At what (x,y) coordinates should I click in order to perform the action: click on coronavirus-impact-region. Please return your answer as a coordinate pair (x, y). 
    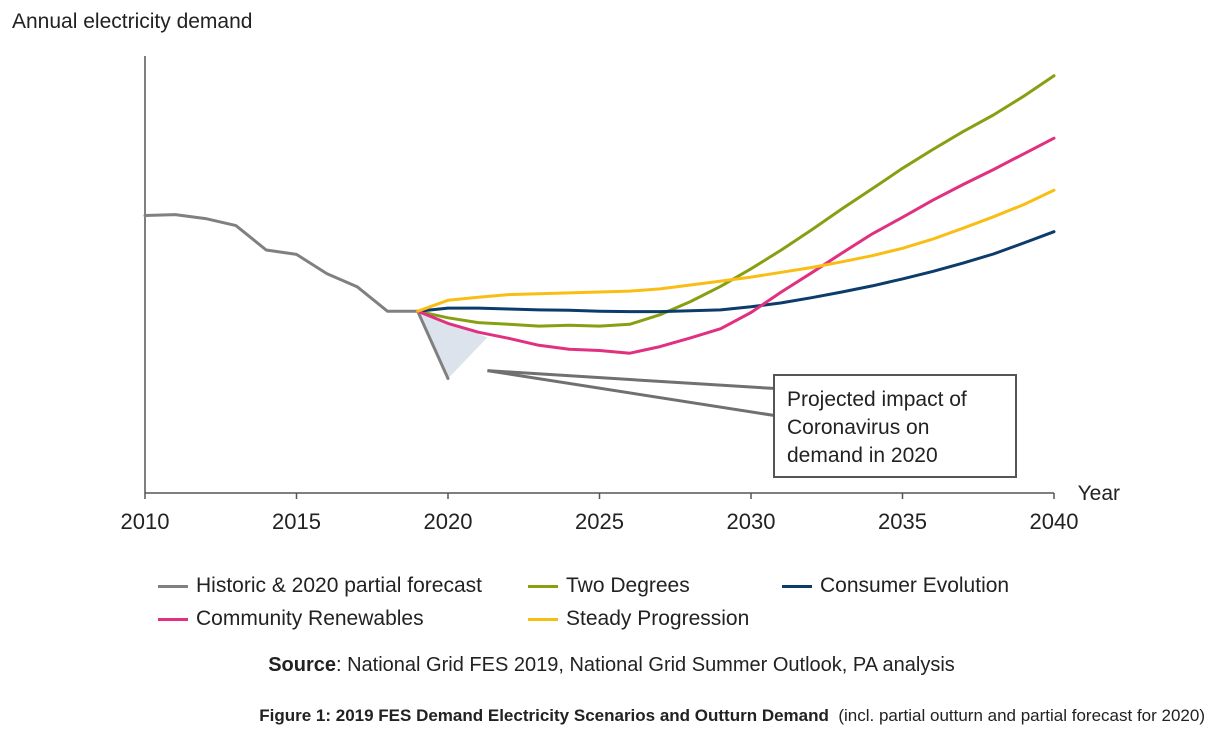
    Looking at the image, I should click on (452, 345).